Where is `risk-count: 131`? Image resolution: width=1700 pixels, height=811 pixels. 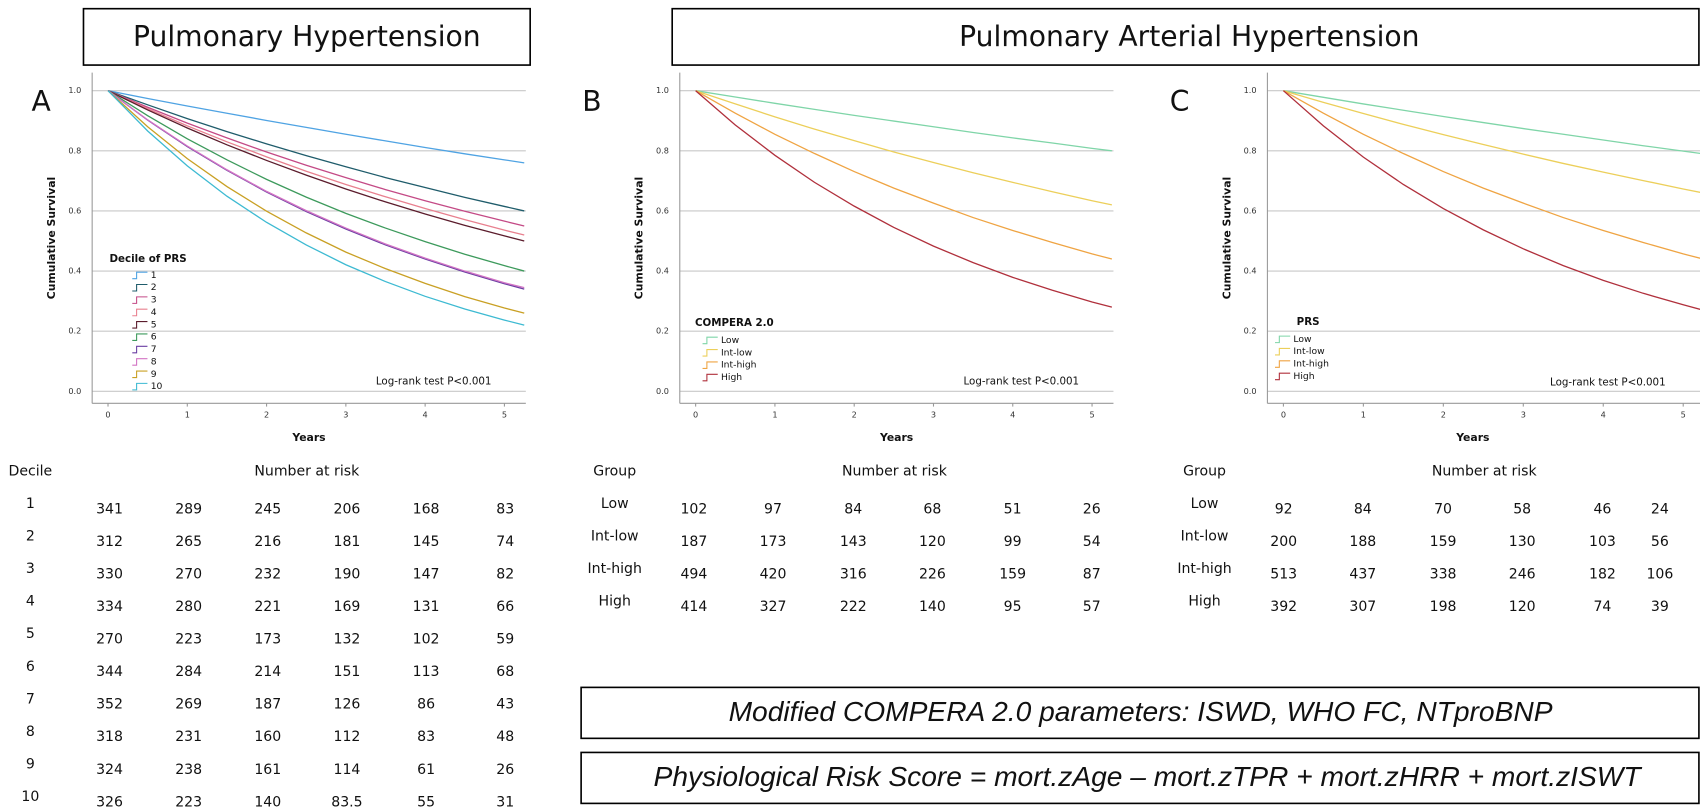
risk-count: 131 is located at coordinates (426, 607).